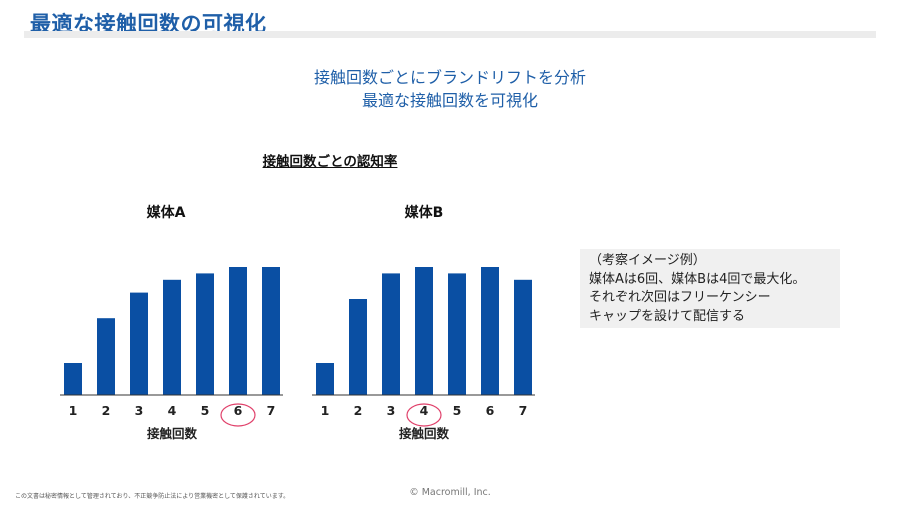 The image size is (900, 506). Describe the element at coordinates (172, 410) in the screenshot. I see `chart-a-tick-label-4: 4` at that location.